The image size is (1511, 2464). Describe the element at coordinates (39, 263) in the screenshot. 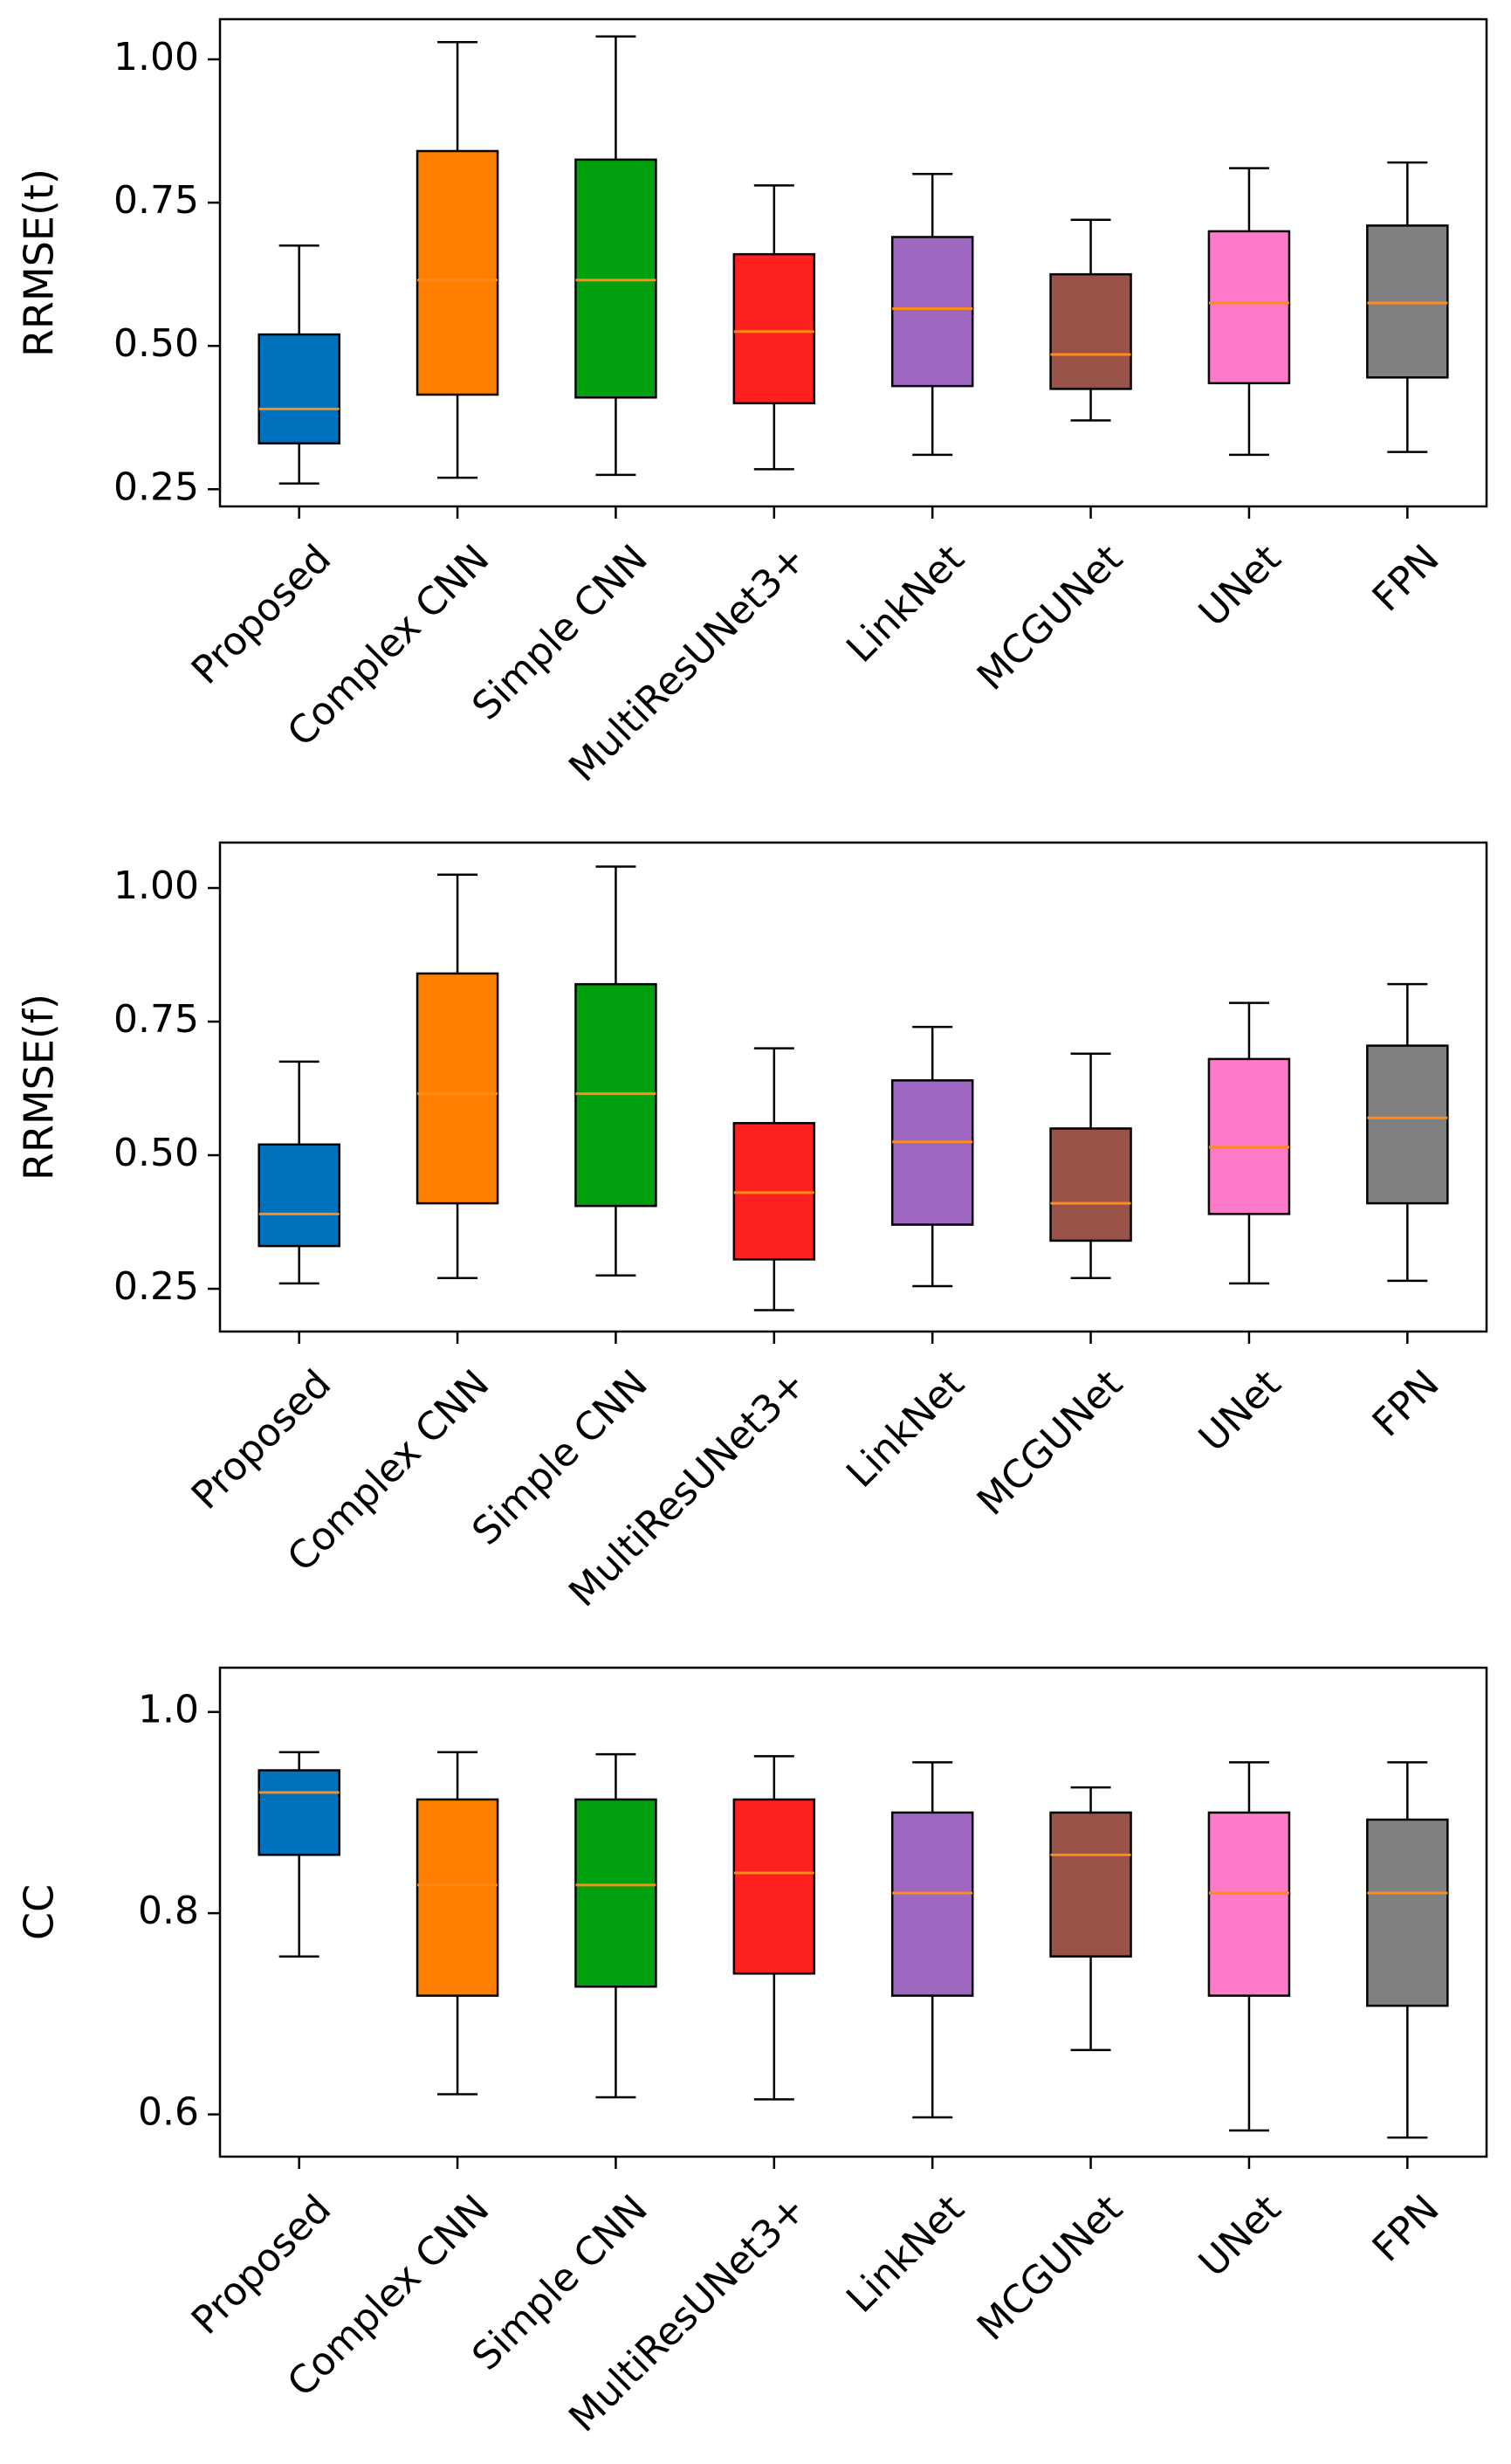

I see `y-axis-label: RRMSE(t)` at that location.